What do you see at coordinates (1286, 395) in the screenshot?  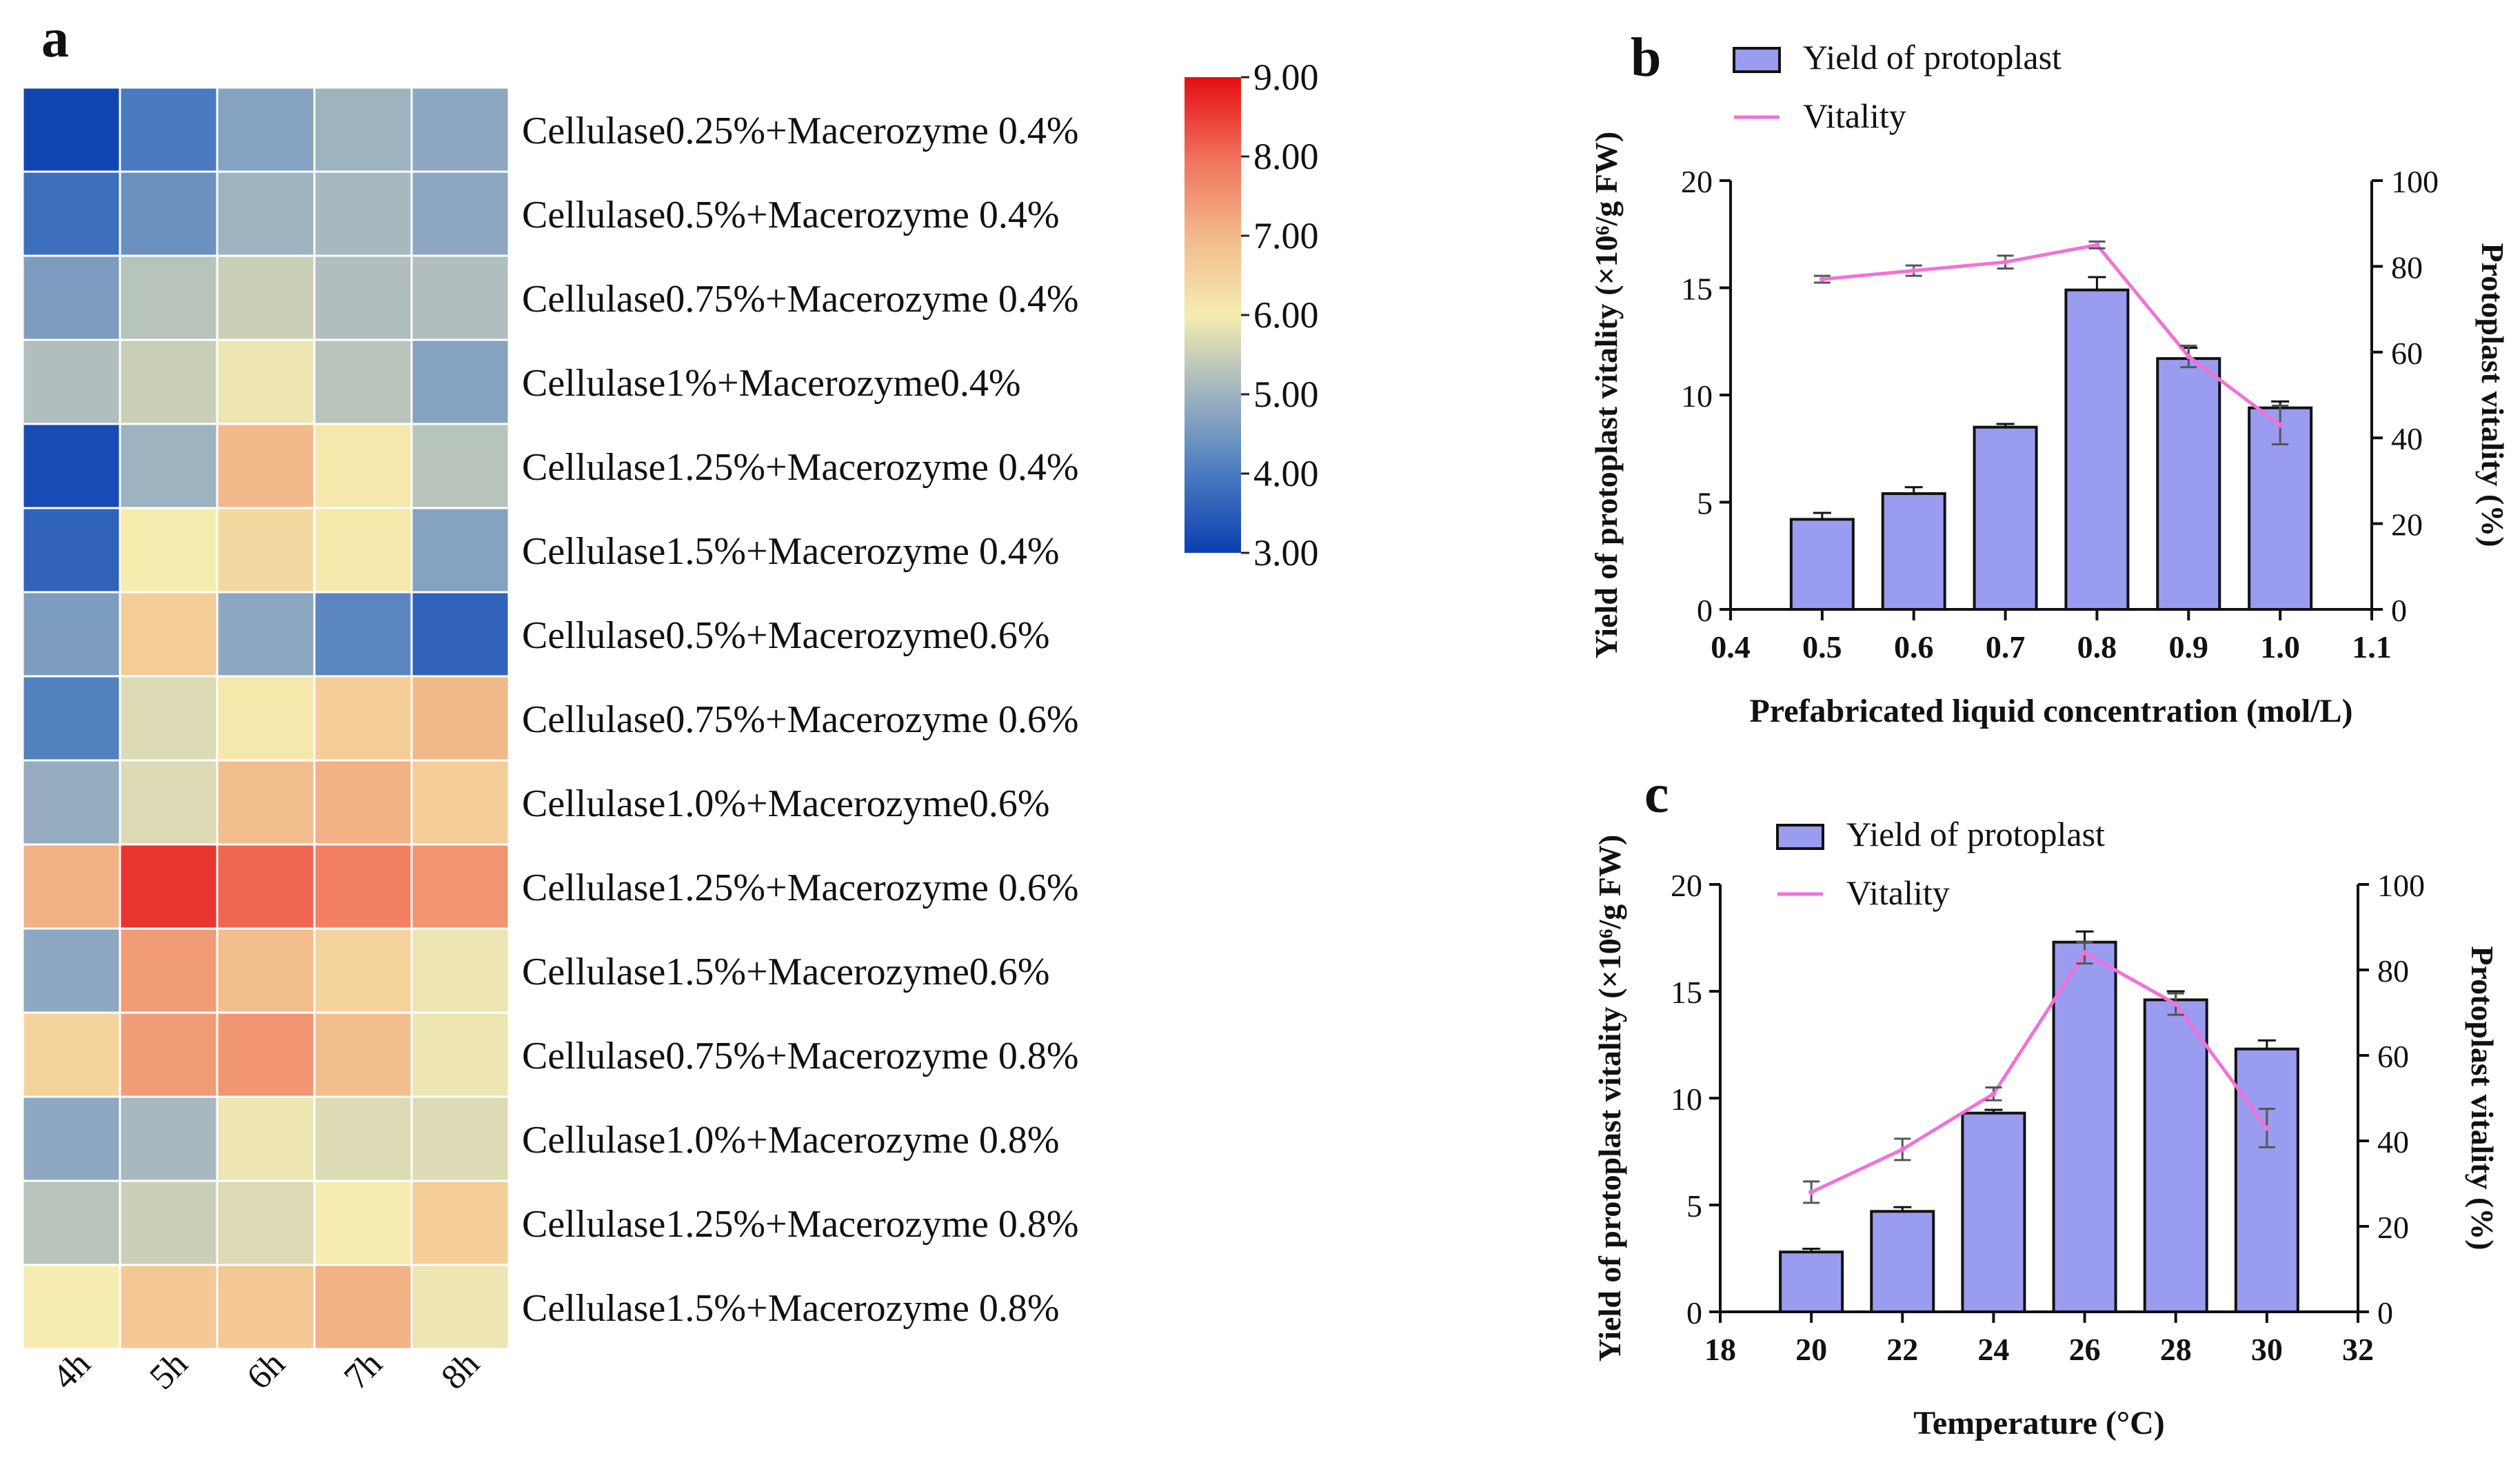 I see `colorbar-tick-label: 5.00` at bounding box center [1286, 395].